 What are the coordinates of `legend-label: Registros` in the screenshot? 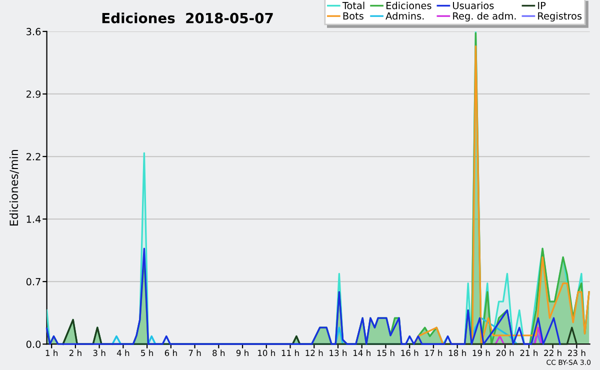 It's located at (560, 17).